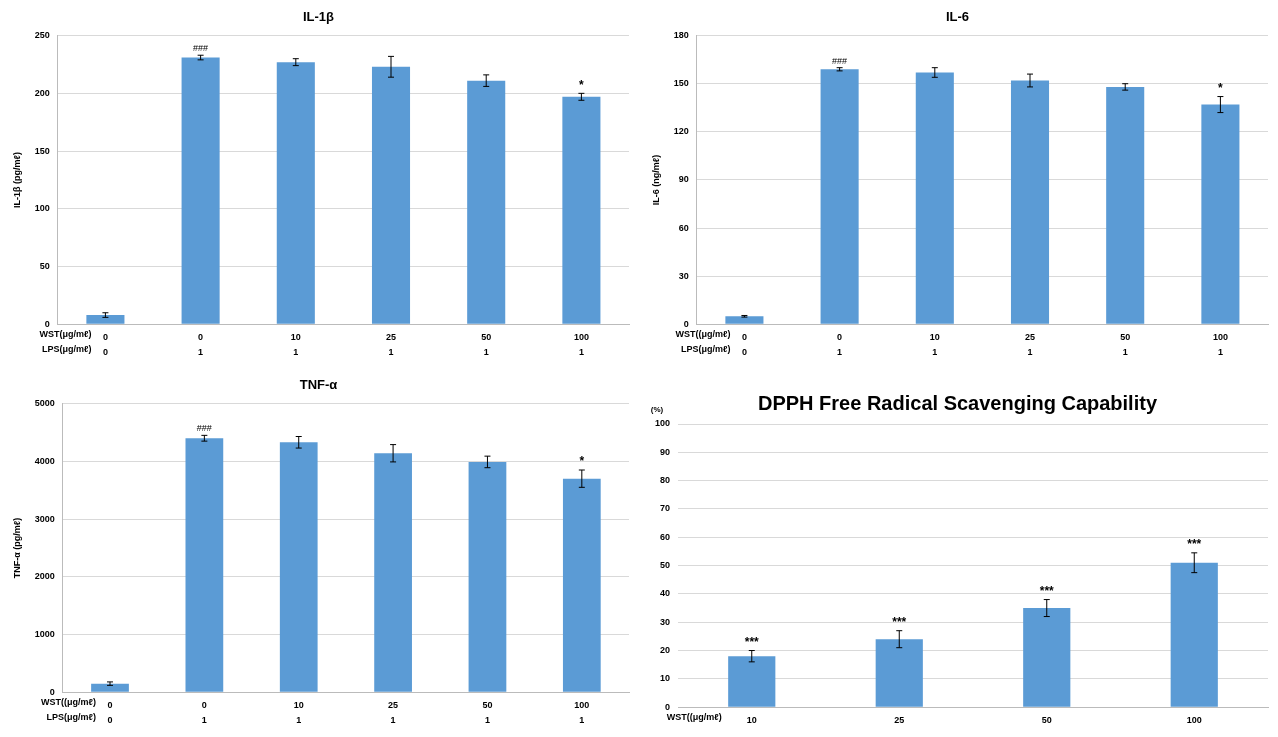 Image resolution: width=1278 pixels, height=737 pixels. What do you see at coordinates (42, 35) in the screenshot?
I see `y-tick-label: 250` at bounding box center [42, 35].